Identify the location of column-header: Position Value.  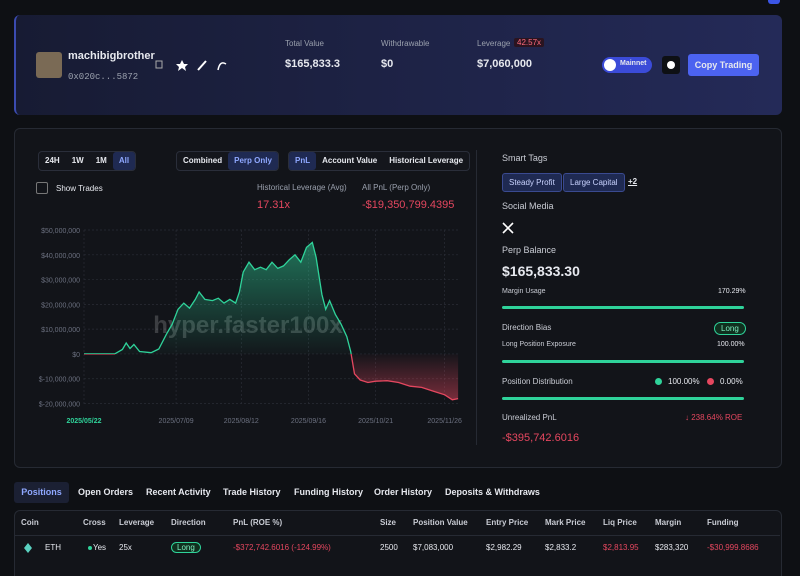
(440, 522).